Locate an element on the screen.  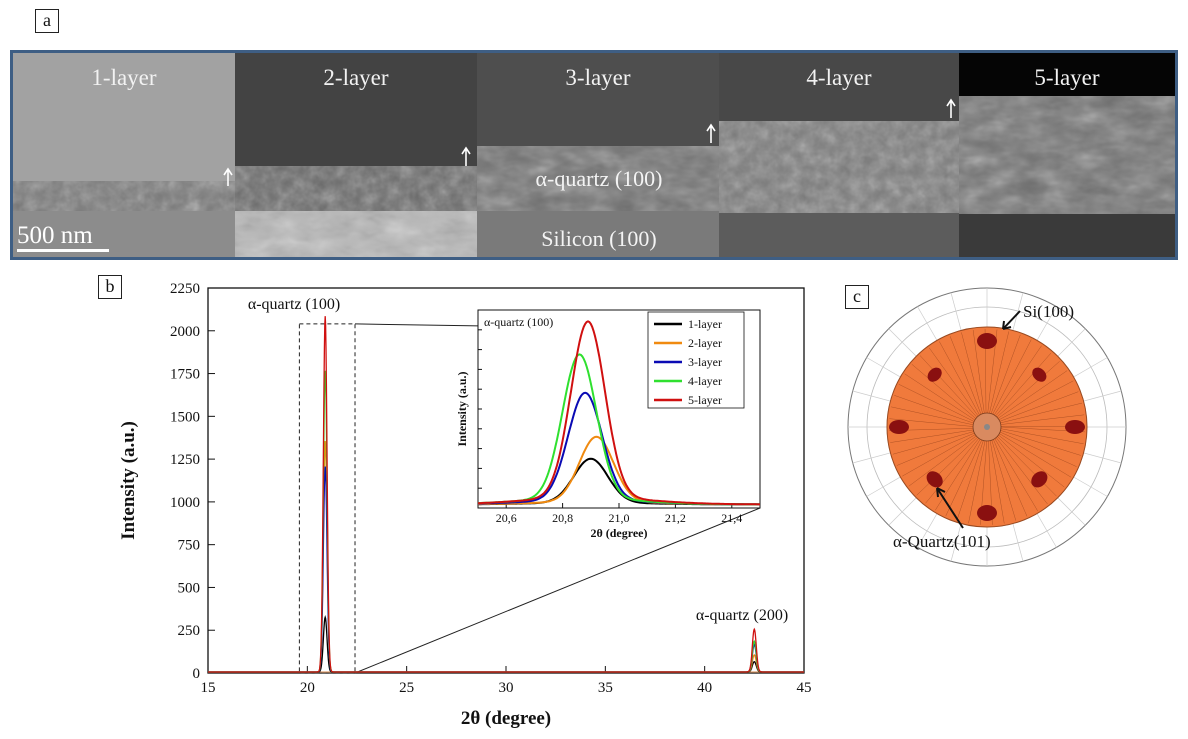
legend-box is located at coordinates (696, 360).